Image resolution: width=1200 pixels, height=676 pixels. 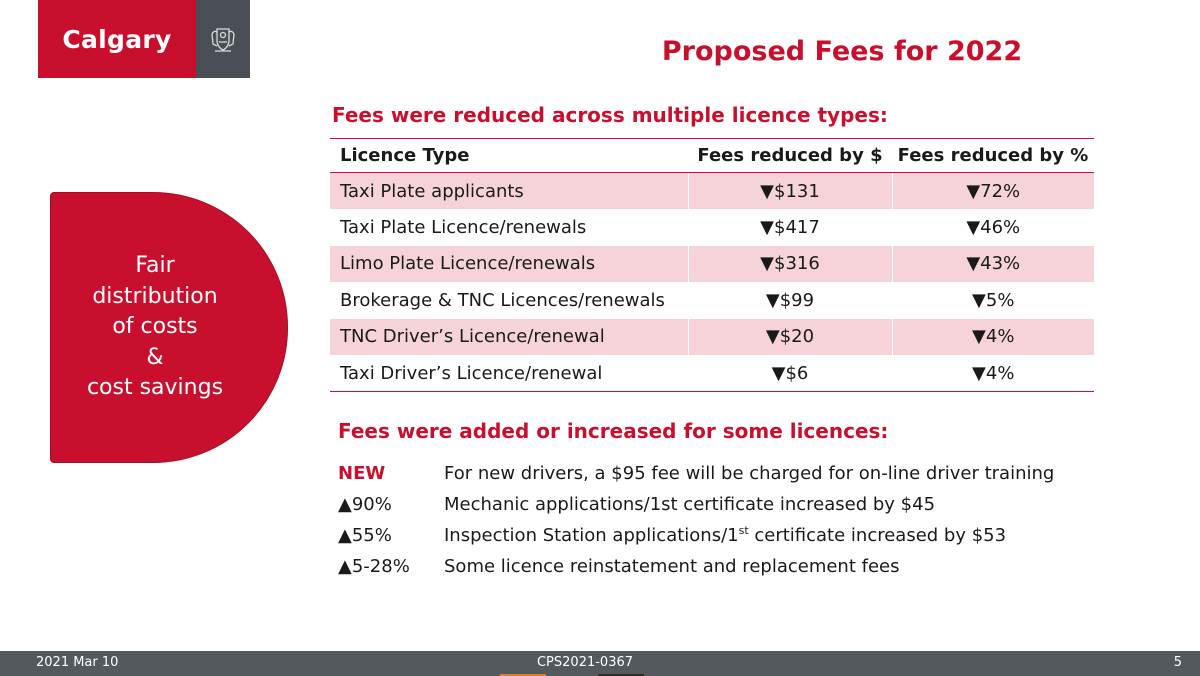 What do you see at coordinates (591, 535) in the screenshot?
I see `description-text: Inspection Station applications/1` at bounding box center [591, 535].